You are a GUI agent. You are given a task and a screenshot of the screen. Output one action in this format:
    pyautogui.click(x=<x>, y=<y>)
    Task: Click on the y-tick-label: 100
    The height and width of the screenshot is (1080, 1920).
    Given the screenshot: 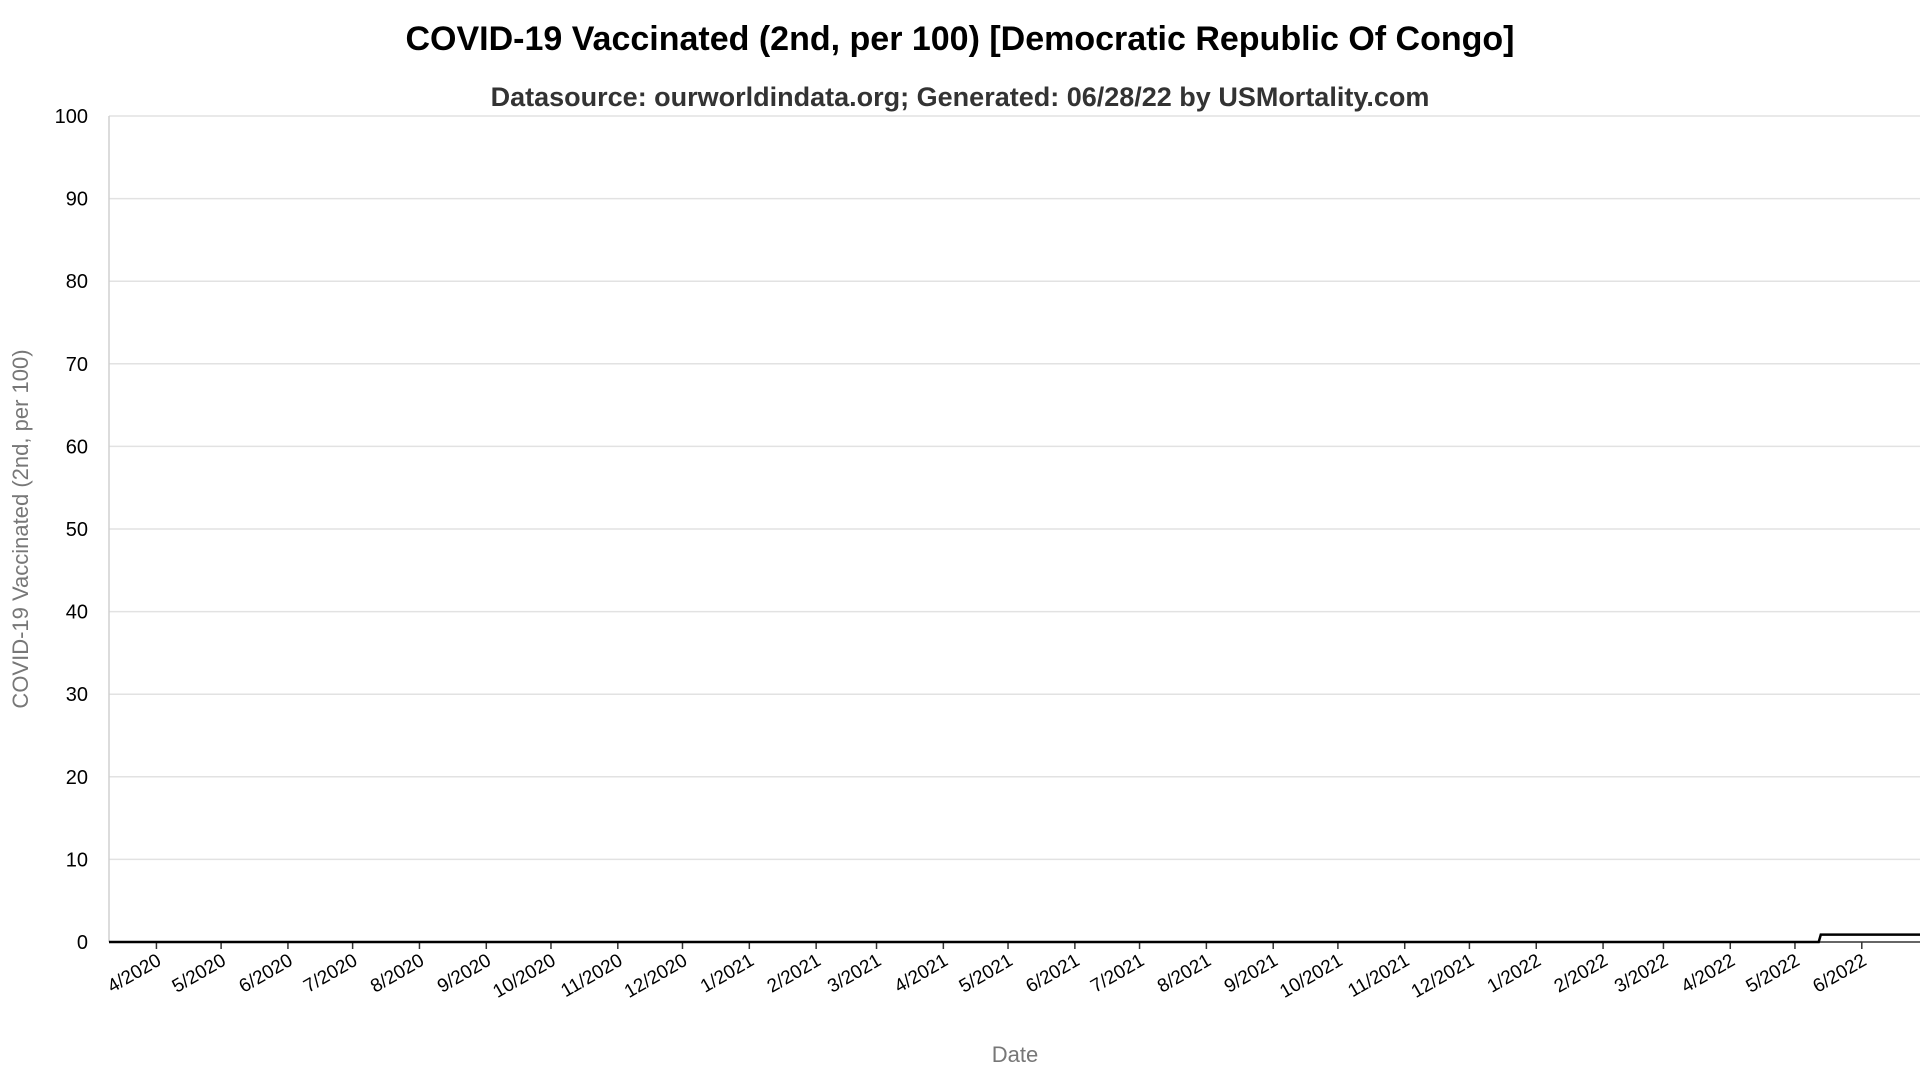 What is the action you would take?
    pyautogui.click(x=71, y=117)
    